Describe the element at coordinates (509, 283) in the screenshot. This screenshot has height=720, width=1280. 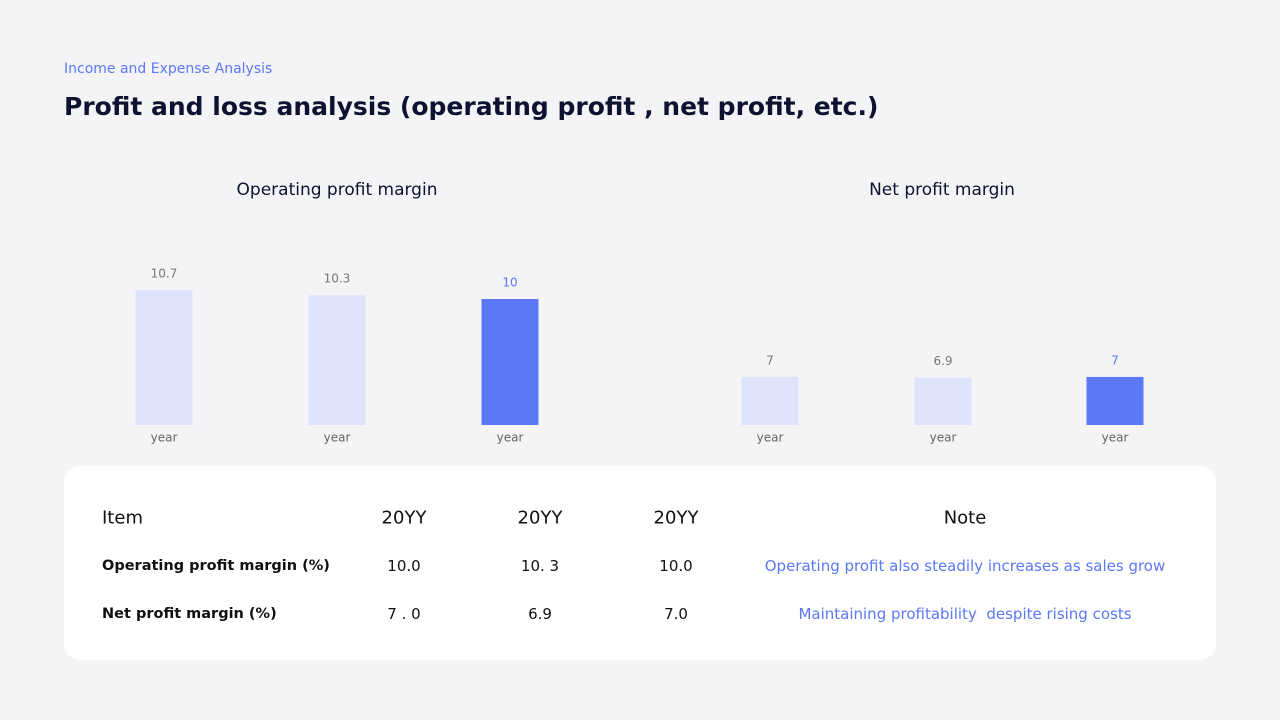
I see `value-label: 10` at that location.